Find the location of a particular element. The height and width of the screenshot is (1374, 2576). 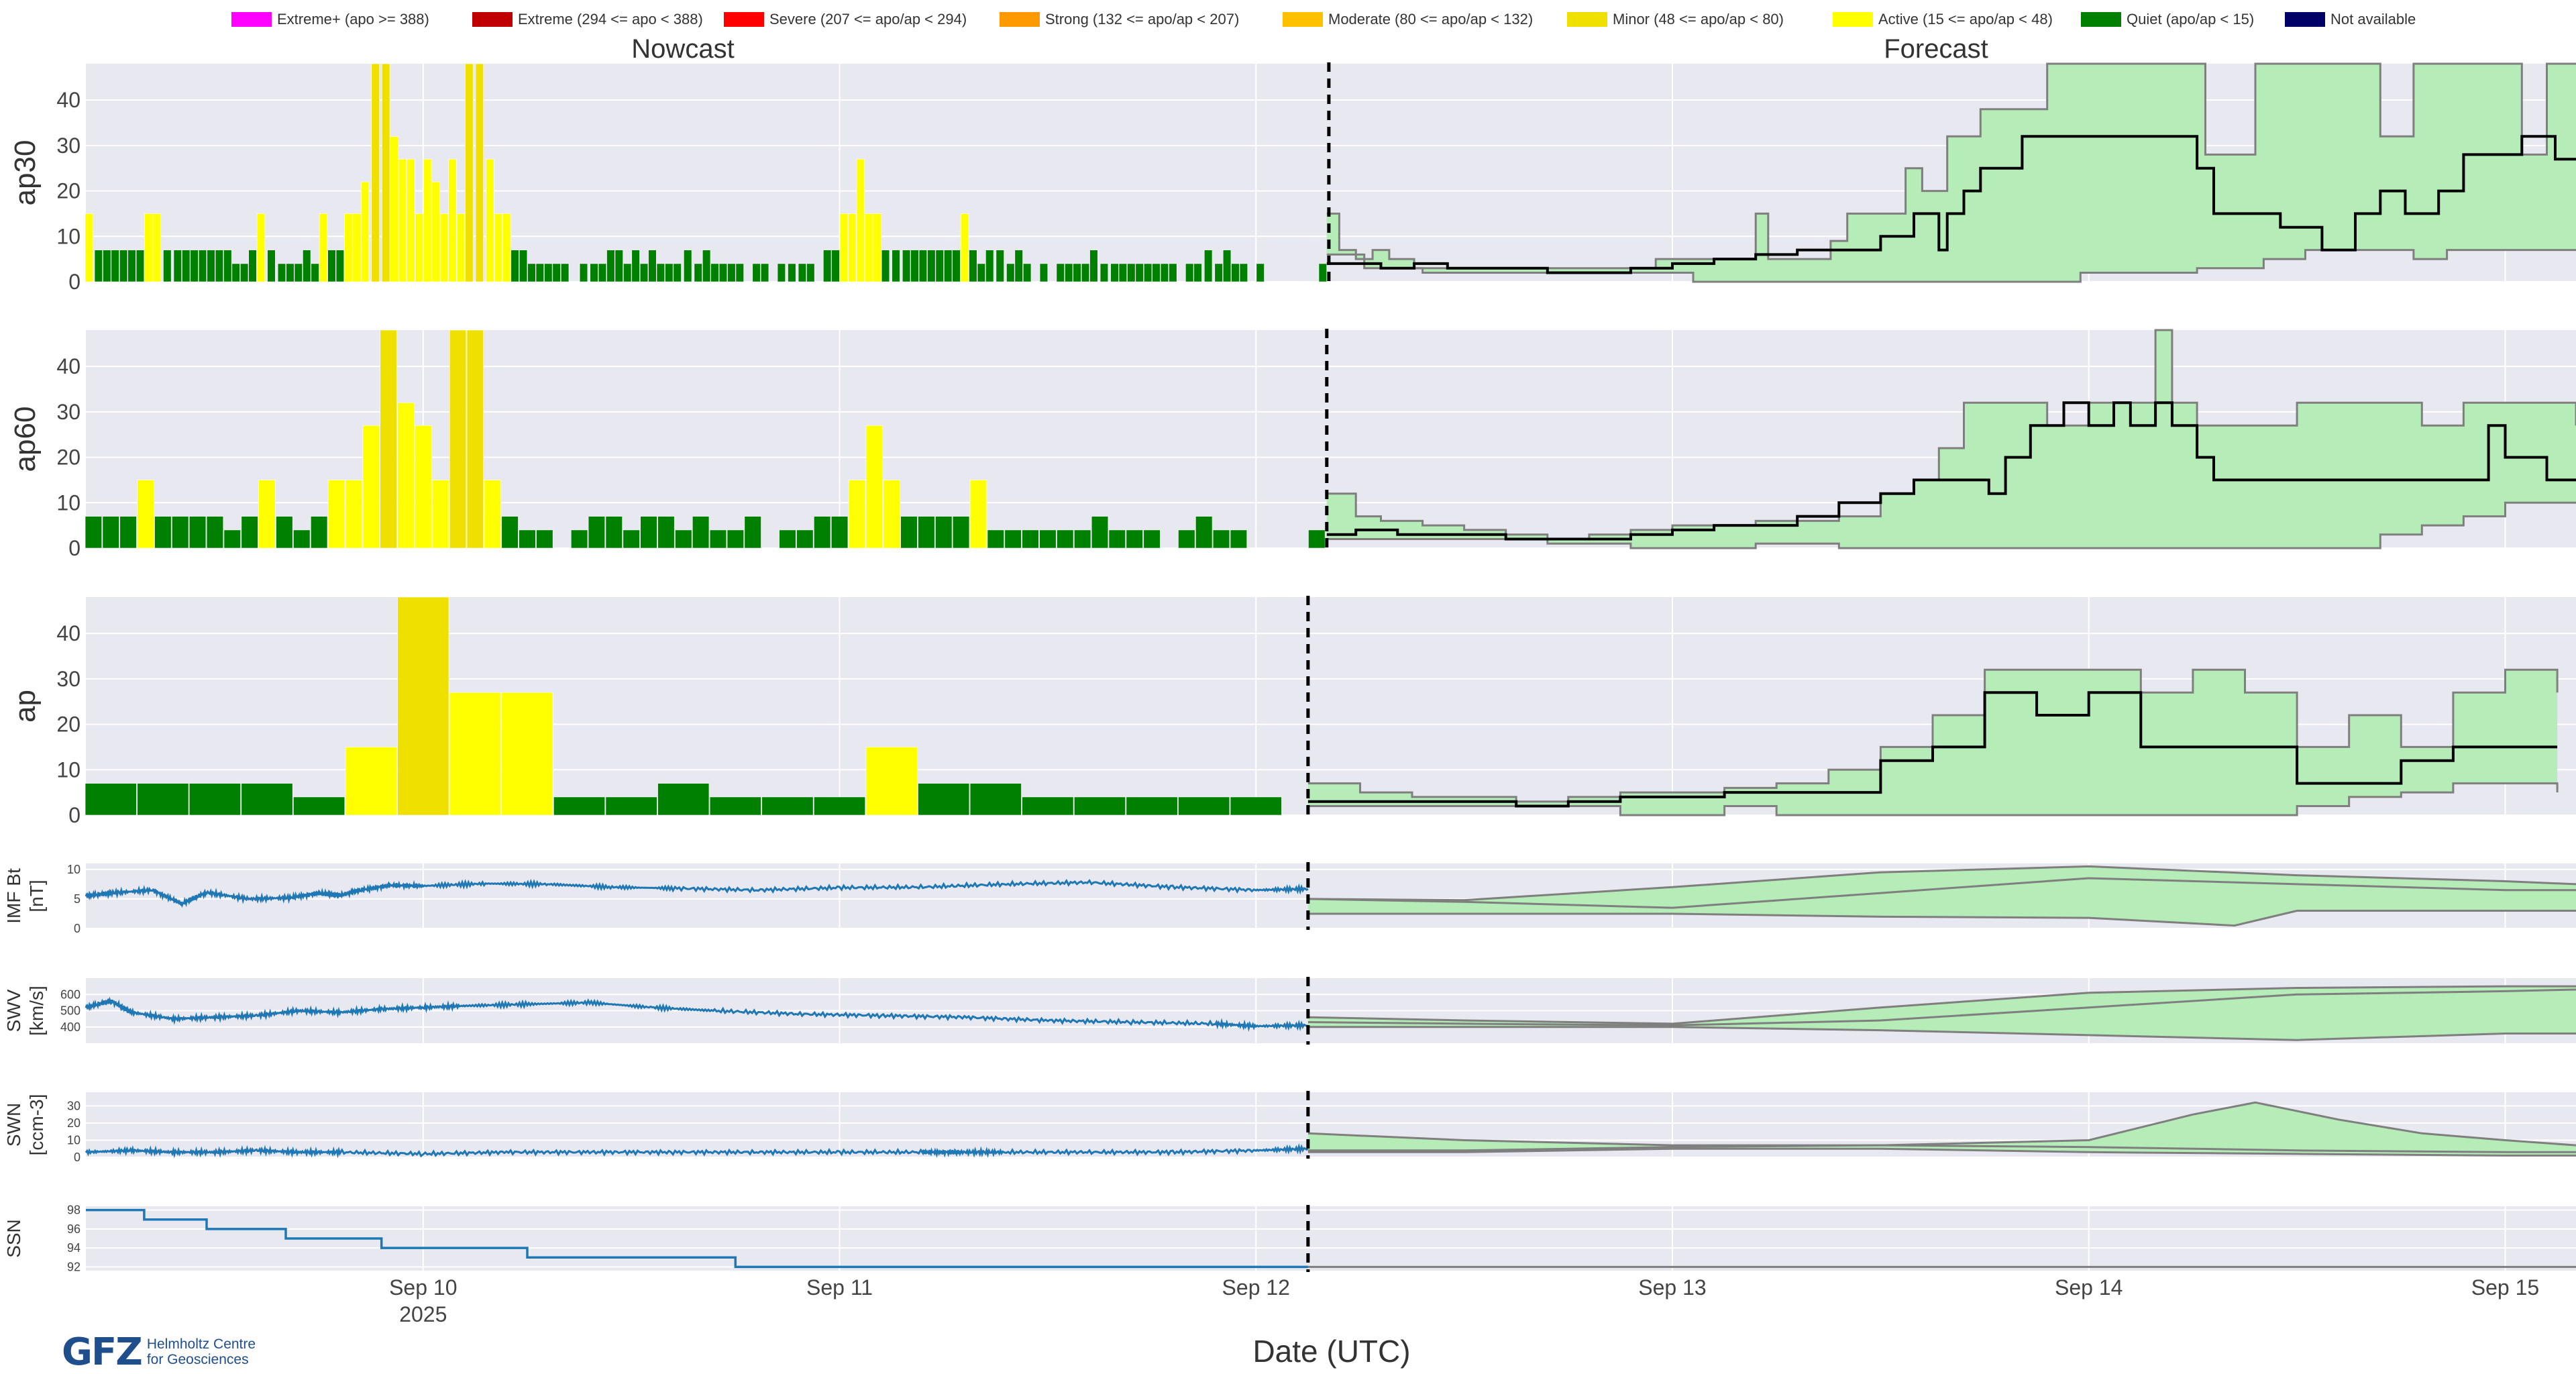

observed-line-swv is located at coordinates (697, 1014).